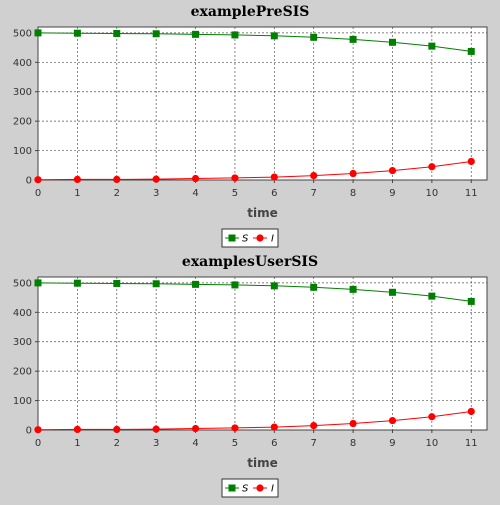  Describe the element at coordinates (314, 443) in the screenshot. I see `x-tick-label: 7` at that location.